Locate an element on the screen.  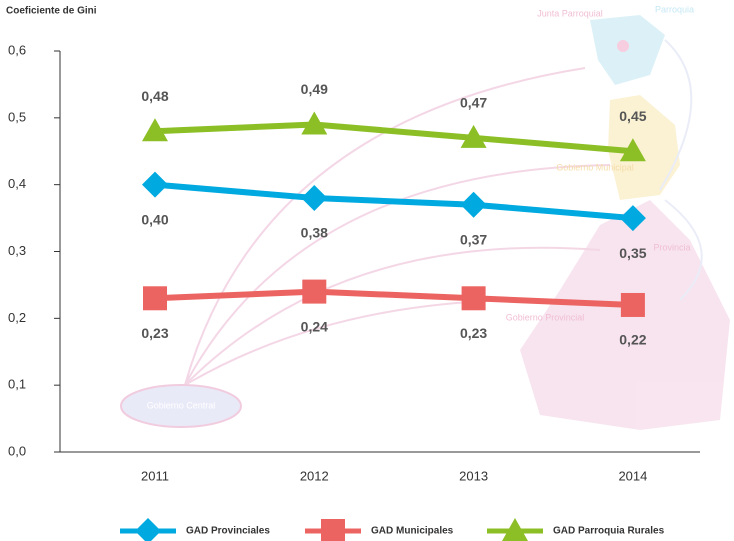
y-tick-label: 0,2 is located at coordinates (17, 317).